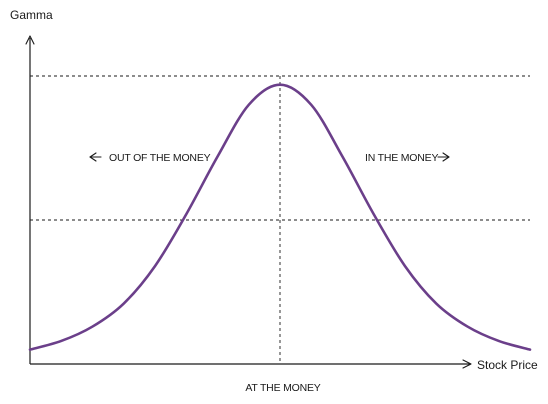 The width and height of the screenshot is (548, 404). What do you see at coordinates (467, 364) in the screenshot?
I see `x-axis-arrowhead` at bounding box center [467, 364].